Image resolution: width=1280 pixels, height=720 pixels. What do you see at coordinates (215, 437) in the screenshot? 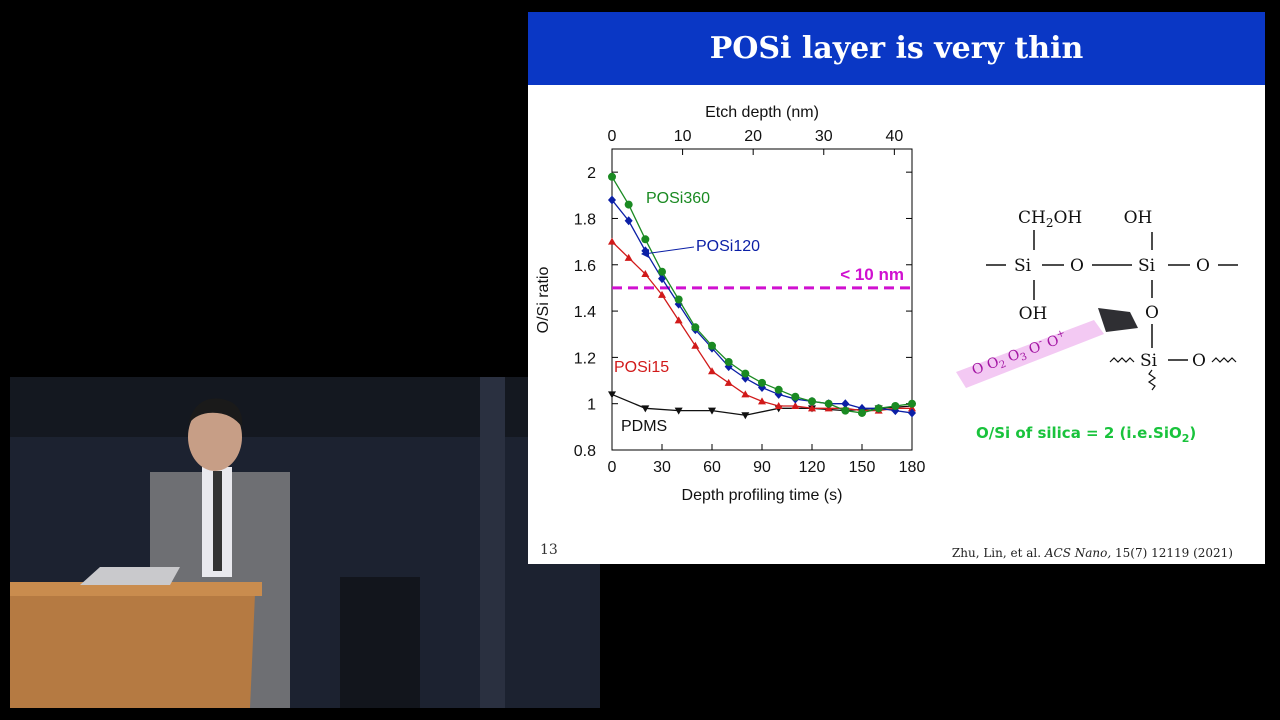
I see `speaker-head` at bounding box center [215, 437].